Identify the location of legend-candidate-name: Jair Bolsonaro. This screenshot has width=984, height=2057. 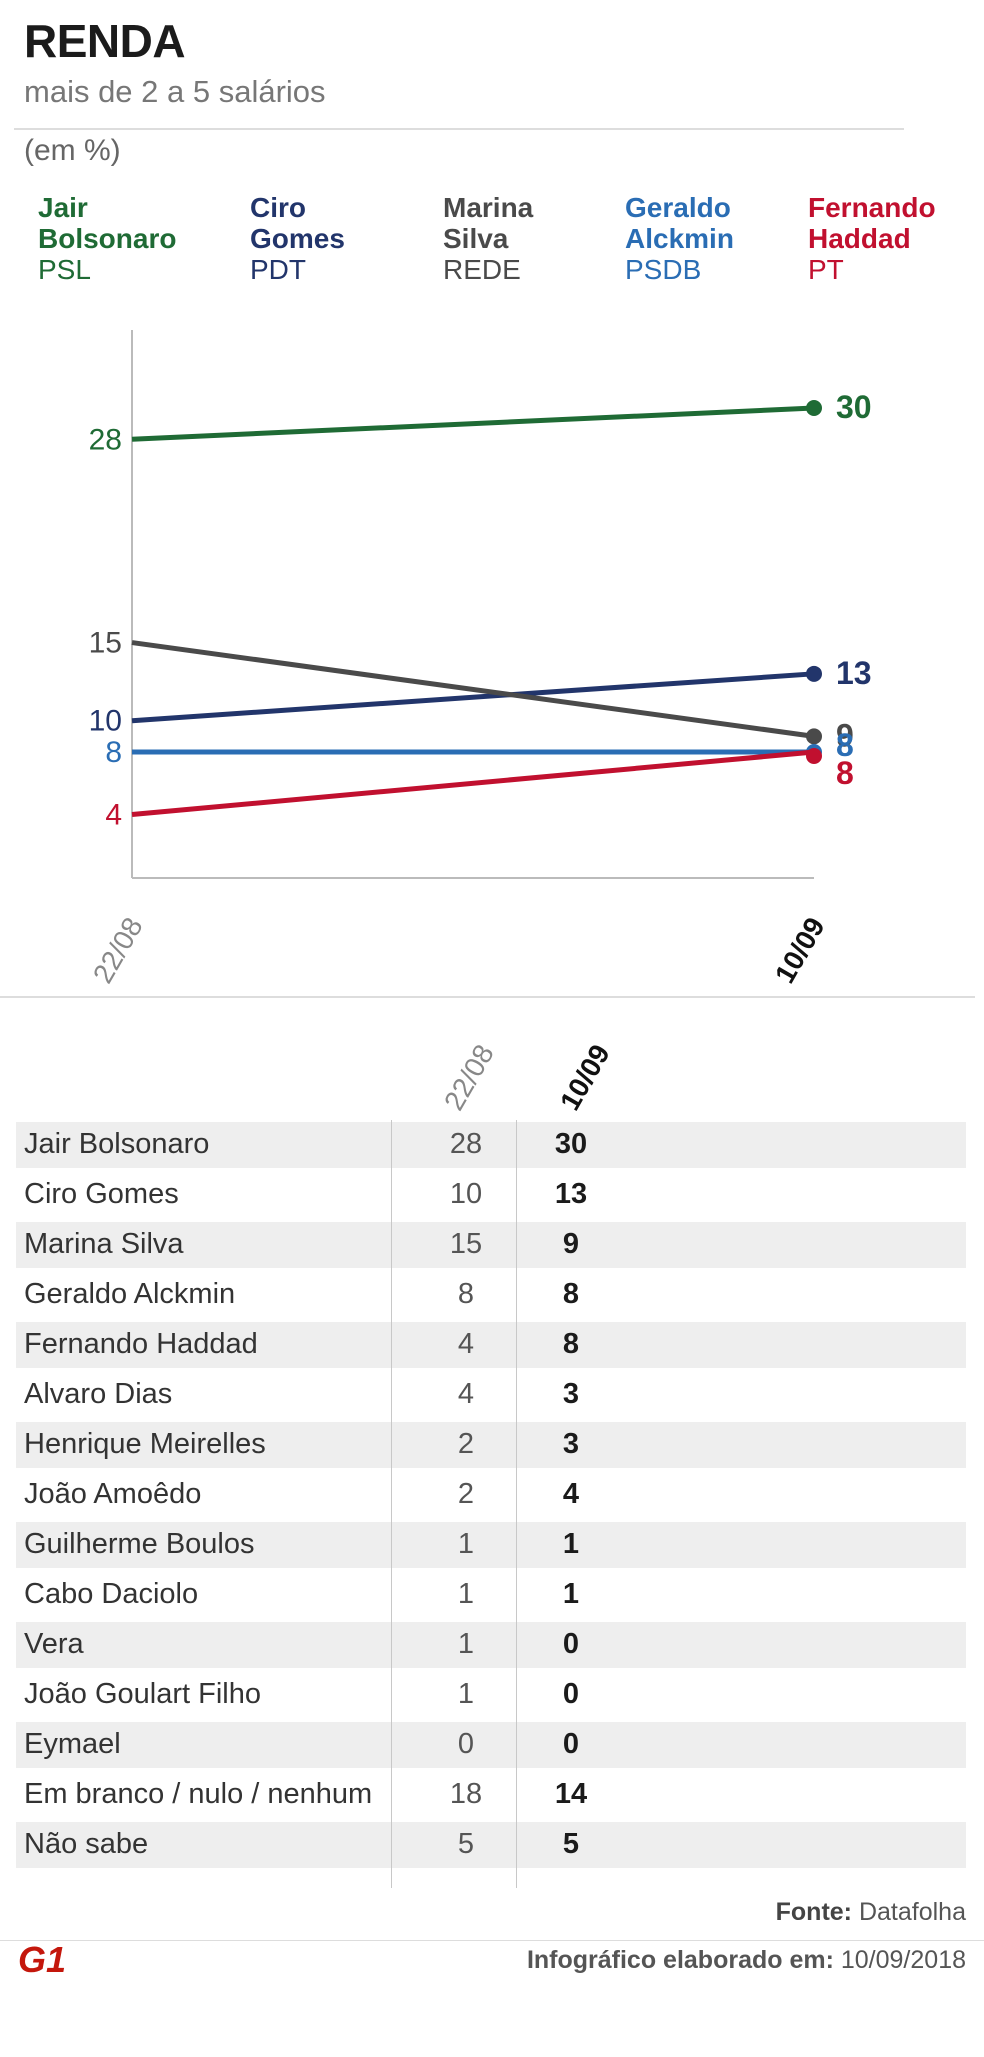
(107, 223).